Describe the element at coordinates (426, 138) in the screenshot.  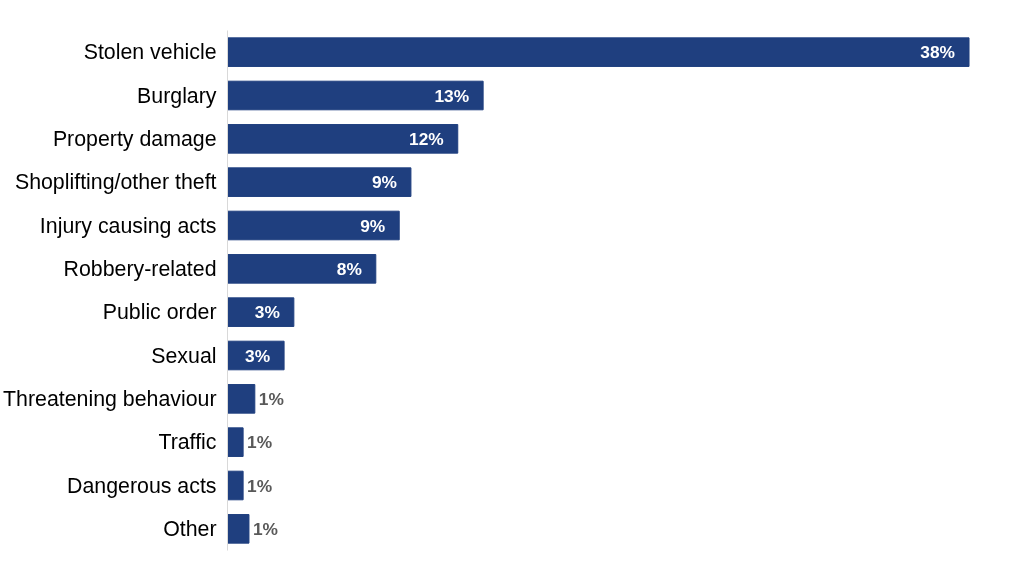
I see `data-label: 12%` at that location.